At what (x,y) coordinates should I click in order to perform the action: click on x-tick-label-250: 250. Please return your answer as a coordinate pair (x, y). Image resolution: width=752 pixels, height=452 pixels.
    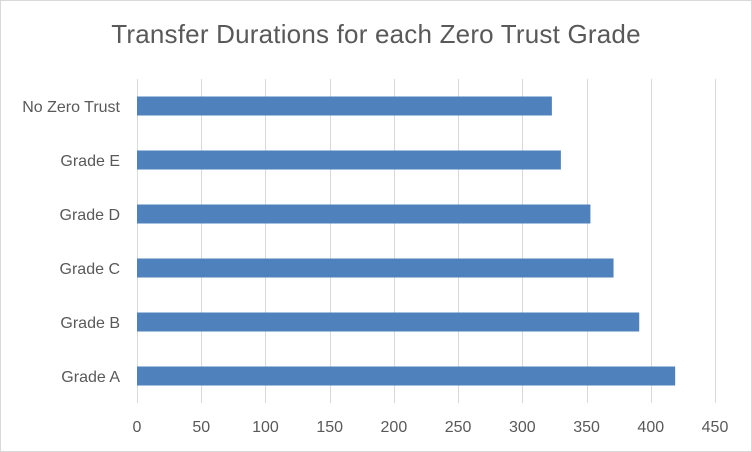
    Looking at the image, I should click on (458, 427).